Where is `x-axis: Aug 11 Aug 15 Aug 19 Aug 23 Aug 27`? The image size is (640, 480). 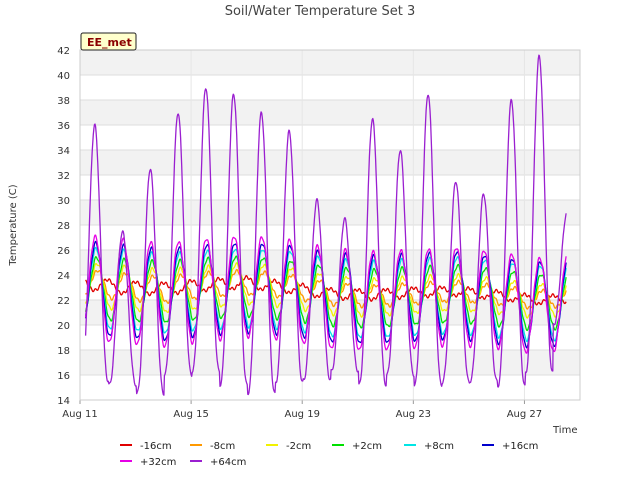 x-axis: Aug 11 Aug 15 Aug 19 Aug 23 Aug 27 is located at coordinates (302, 410).